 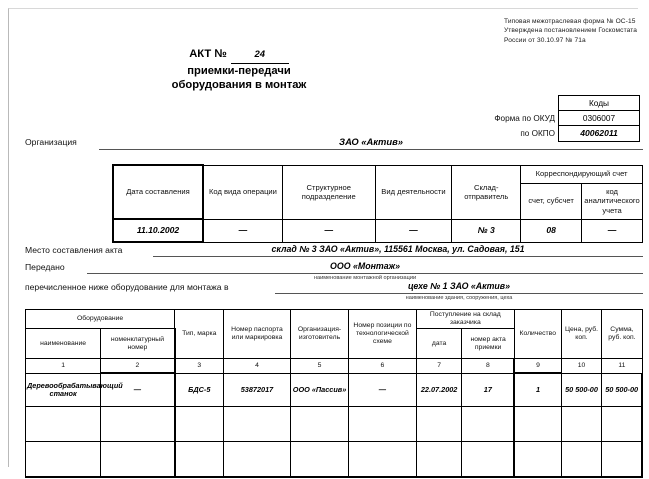 What do you see at coordinates (488, 390) in the screenshot?
I see `td-receipt-act-number: 17` at bounding box center [488, 390].